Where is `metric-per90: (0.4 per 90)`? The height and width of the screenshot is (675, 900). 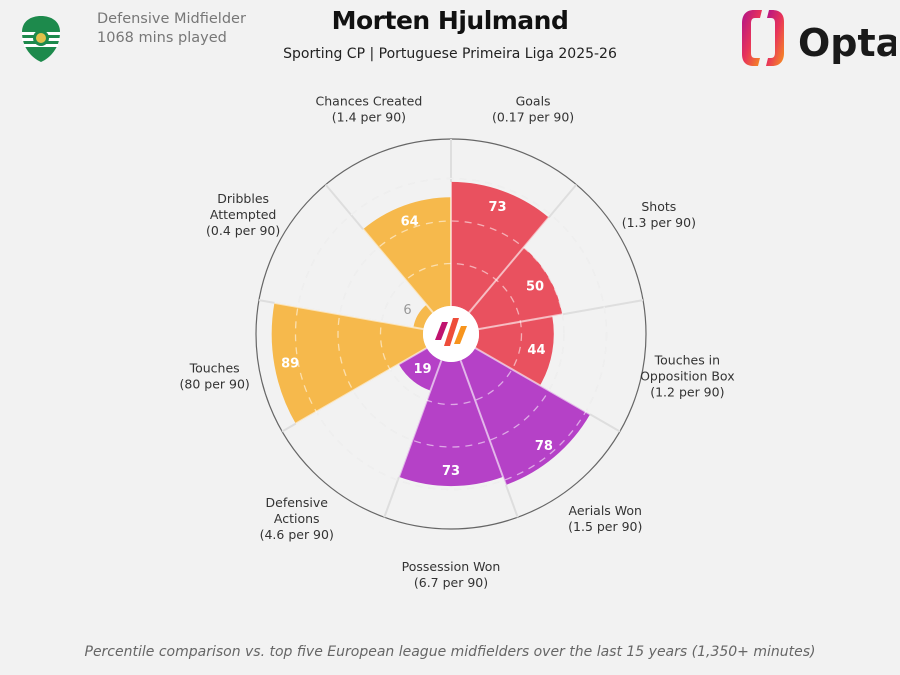 metric-per90: (0.4 per 90) is located at coordinates (243, 230).